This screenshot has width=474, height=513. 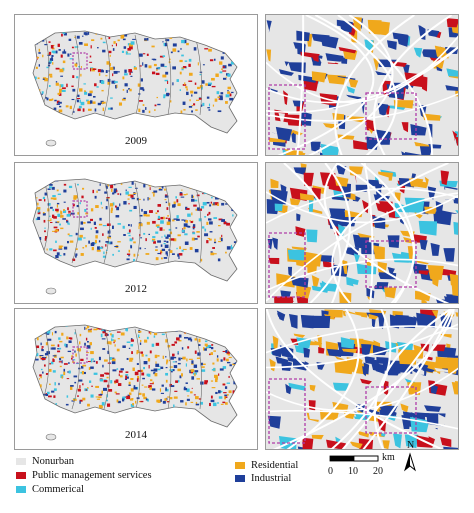 What do you see at coordinates (84, 475) in the screenshot?
I see `legend-item-public: Public management services` at bounding box center [84, 475].